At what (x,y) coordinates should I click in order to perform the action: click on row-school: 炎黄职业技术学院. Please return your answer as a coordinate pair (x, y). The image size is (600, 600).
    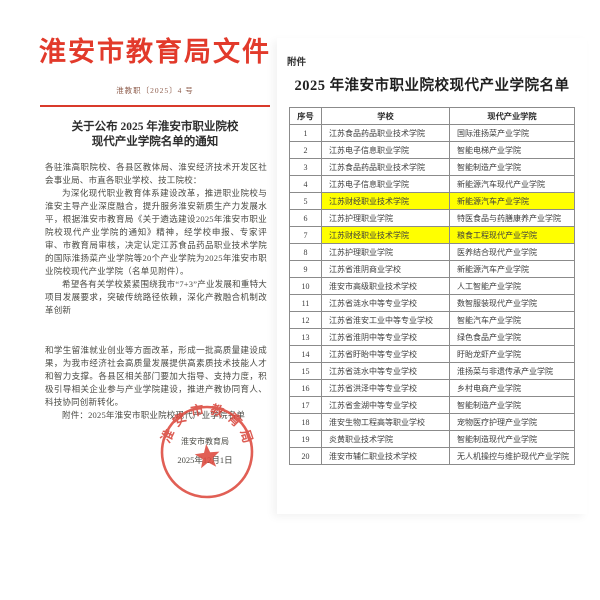
    Looking at the image, I should click on (385, 439).